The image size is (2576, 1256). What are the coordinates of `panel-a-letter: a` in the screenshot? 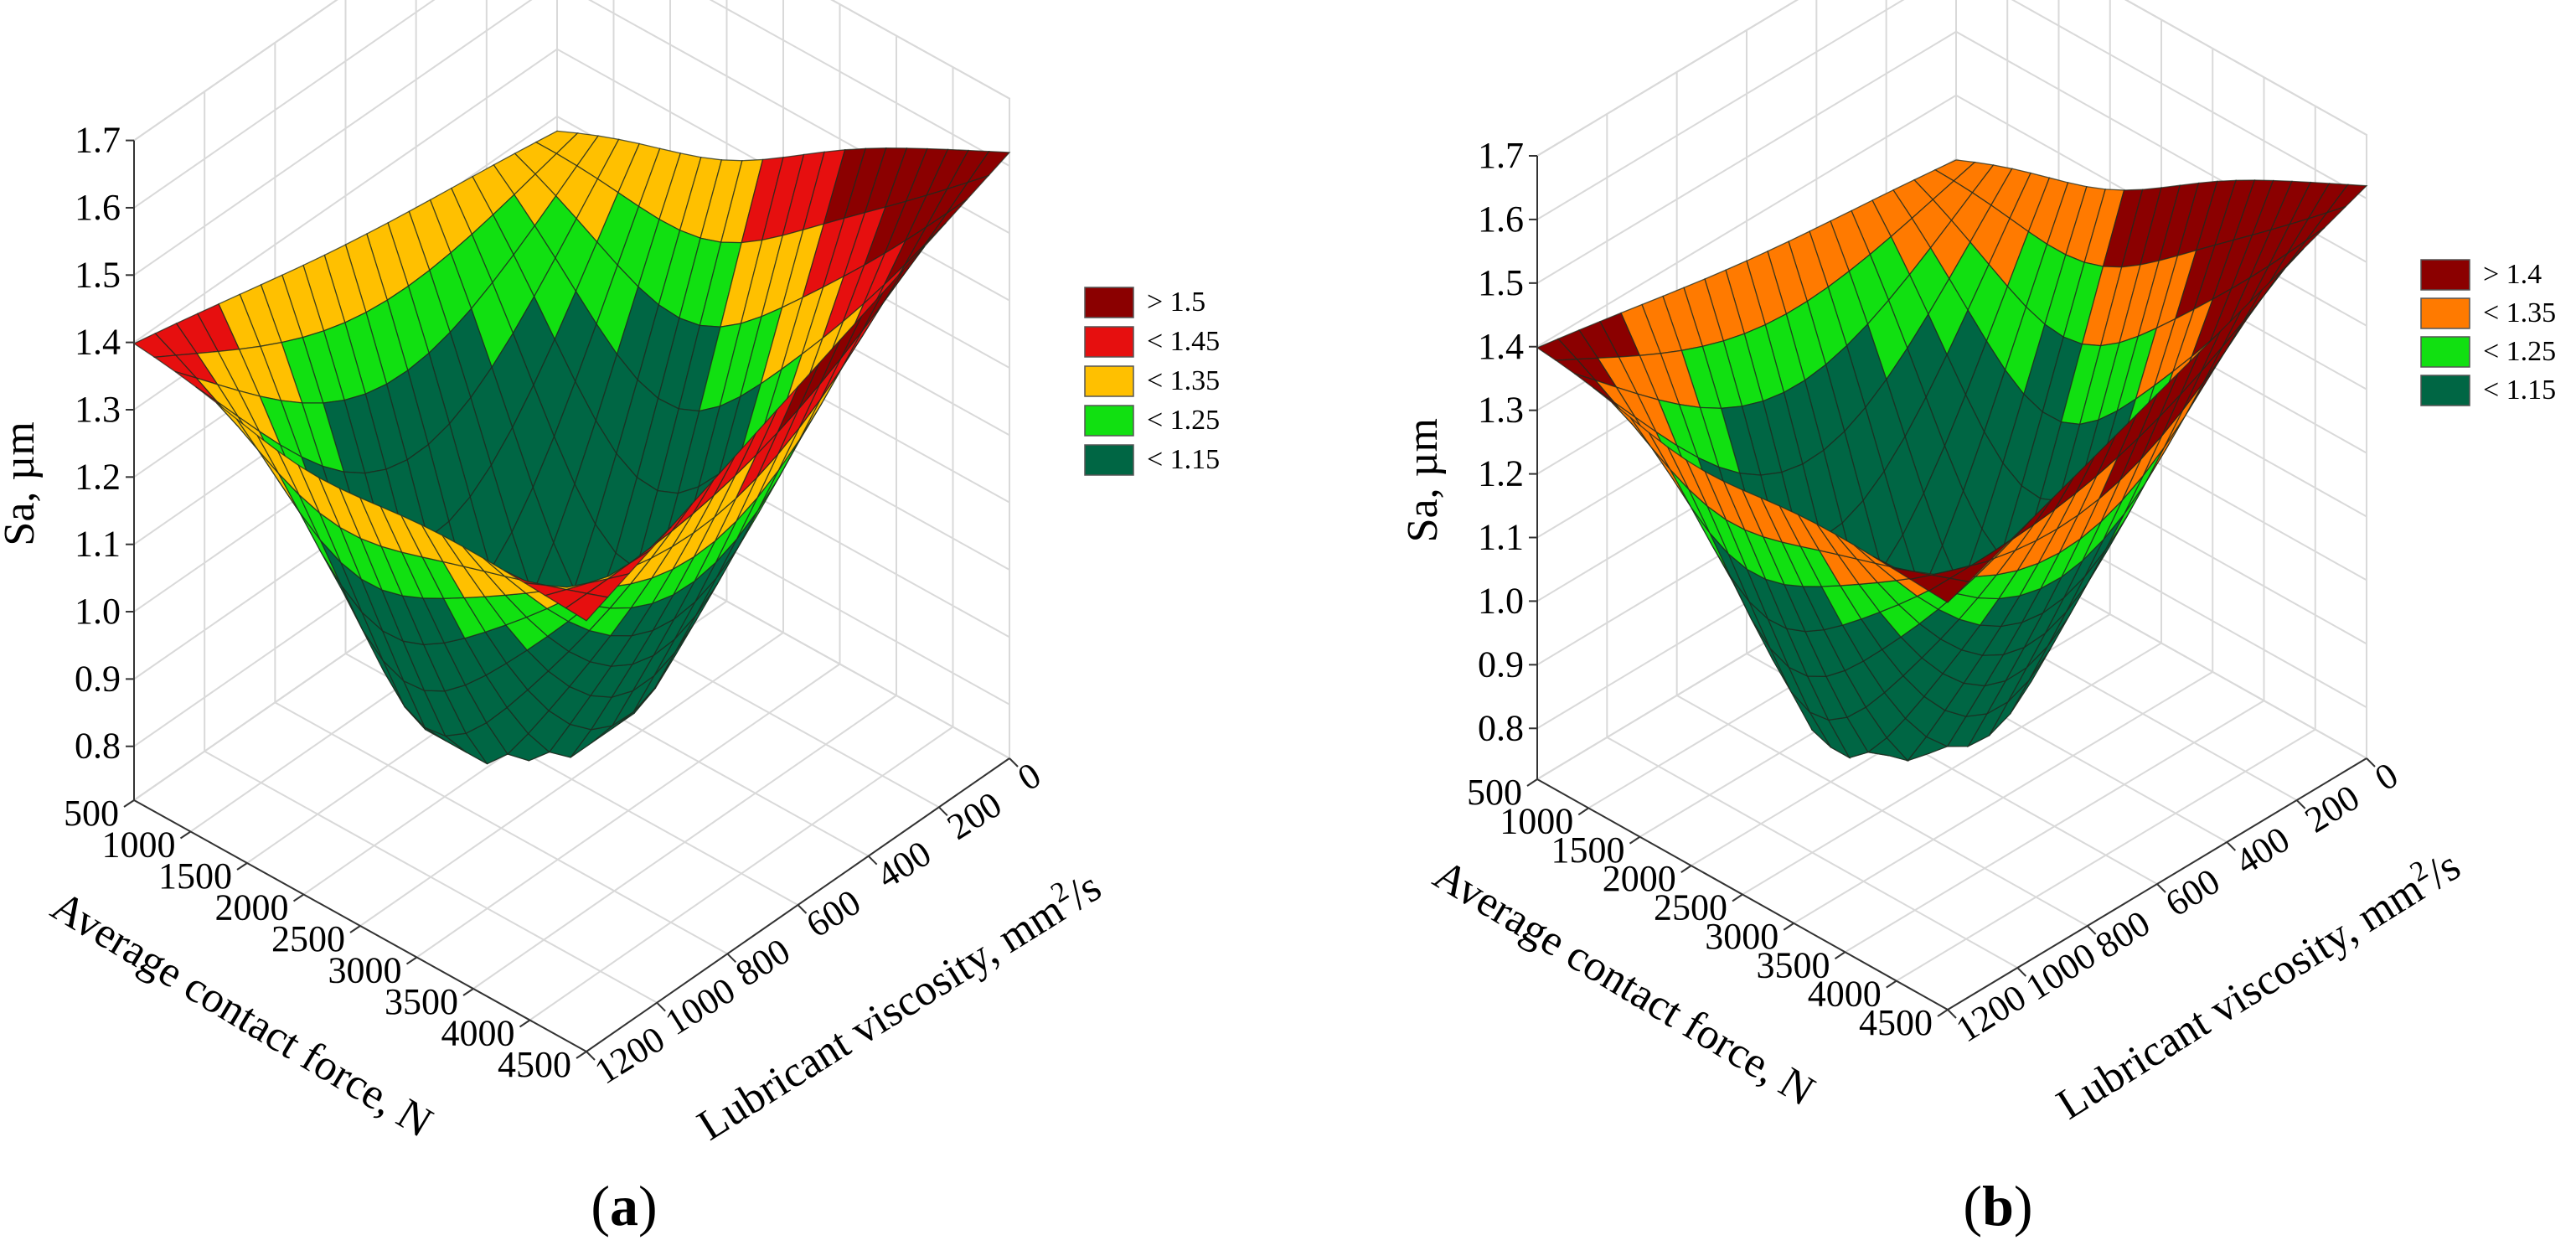 It's located at (624, 1206).